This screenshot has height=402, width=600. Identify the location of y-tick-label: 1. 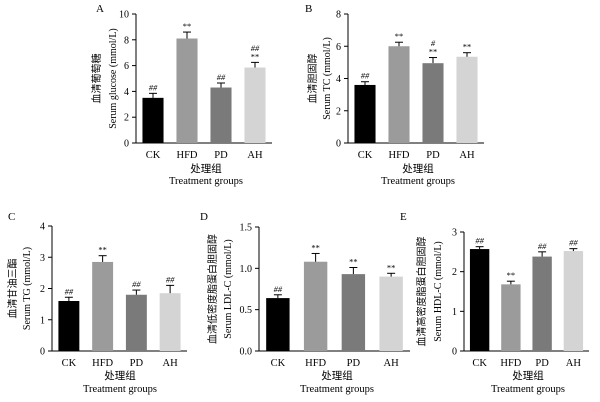
(454, 312).